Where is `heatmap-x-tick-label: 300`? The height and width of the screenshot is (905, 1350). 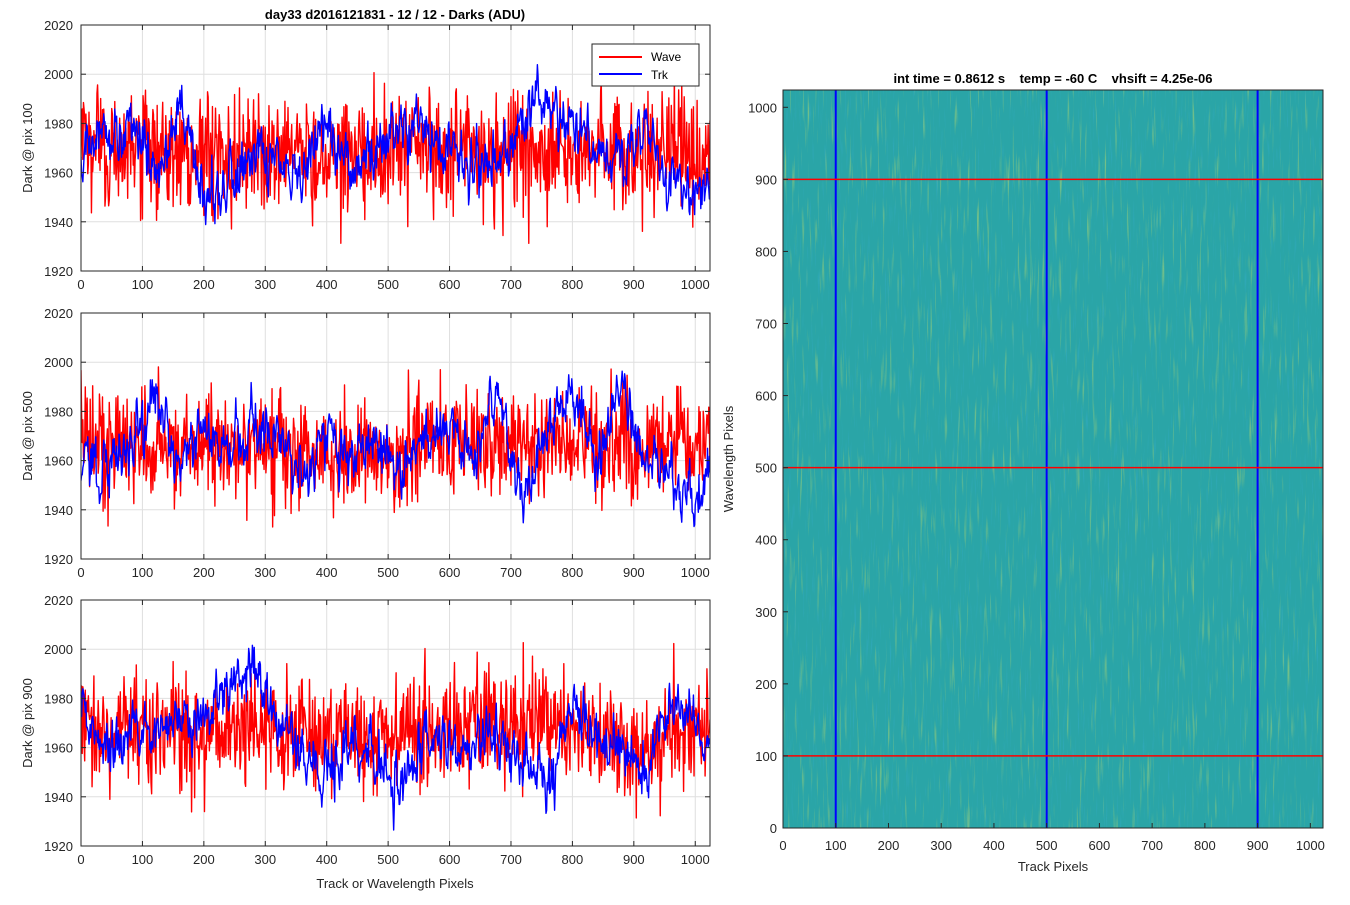 heatmap-x-tick-label: 300 is located at coordinates (941, 845).